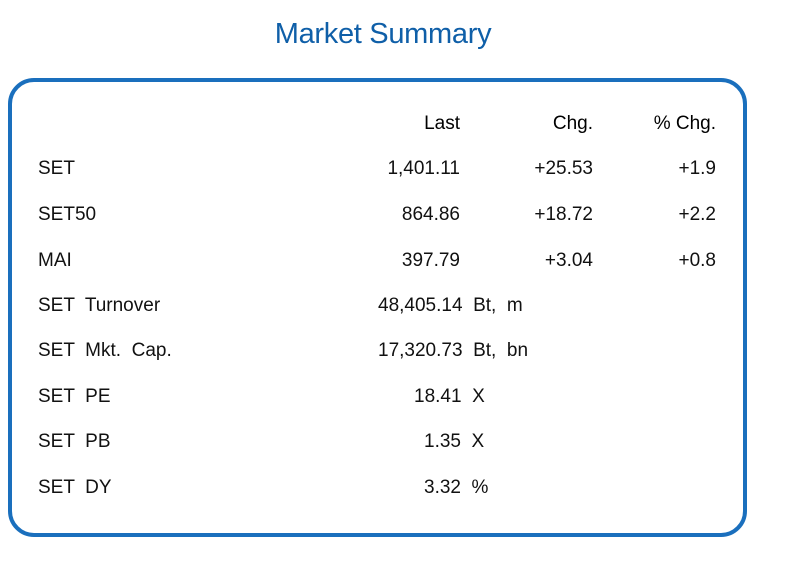 The height and width of the screenshot is (570, 786). I want to click on row-label: SET50, so click(67, 214).